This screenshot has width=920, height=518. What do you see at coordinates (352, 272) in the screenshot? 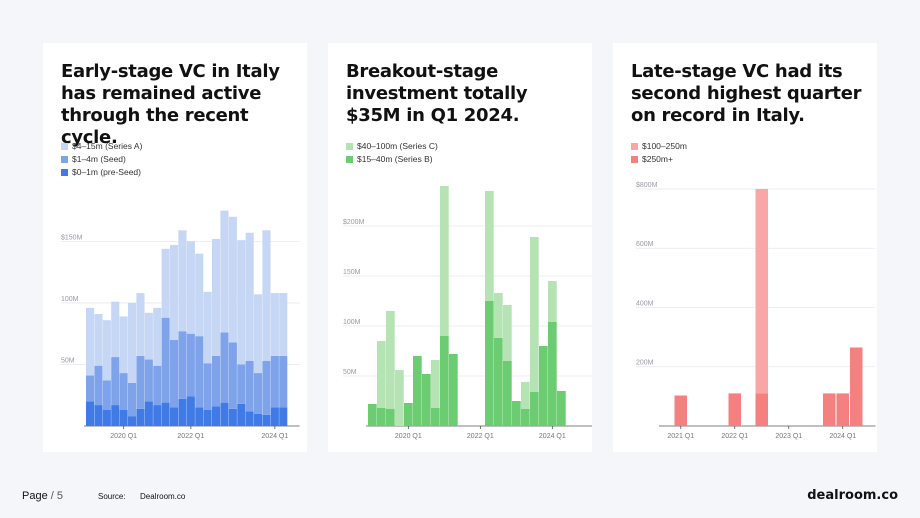
I see `y-tick-label: 150M` at bounding box center [352, 272].